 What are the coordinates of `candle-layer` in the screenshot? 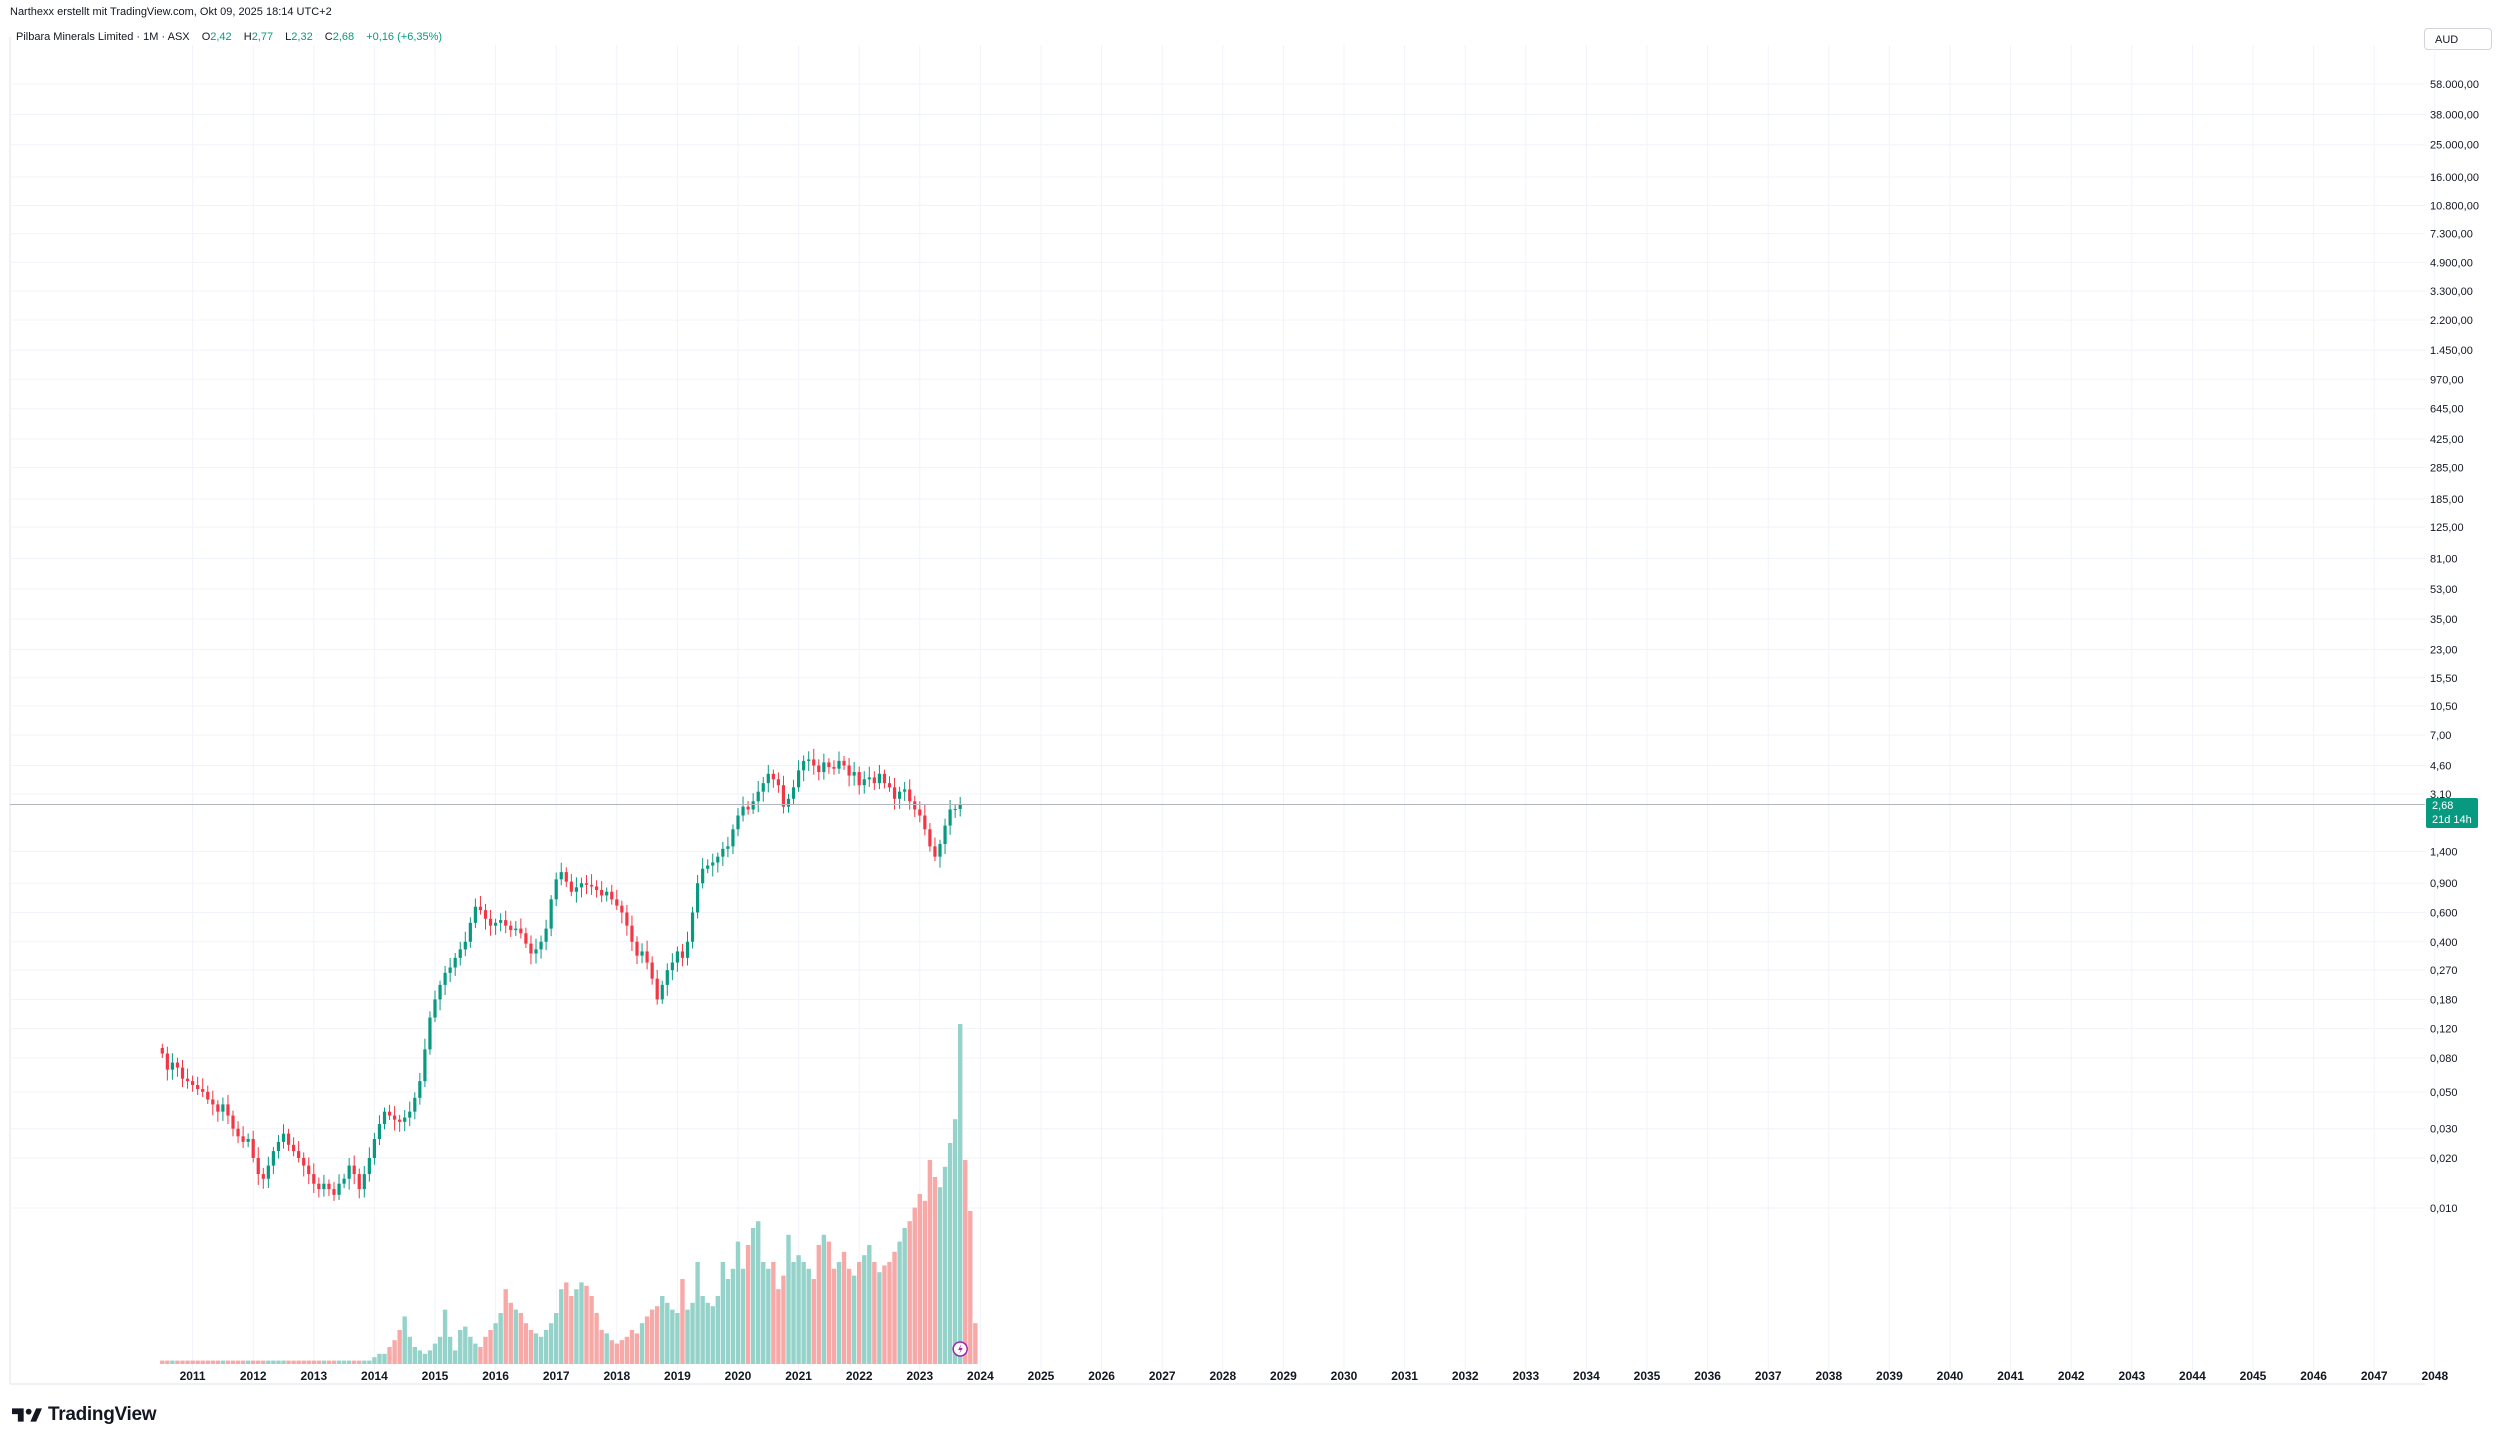 It's located at (561, 974).